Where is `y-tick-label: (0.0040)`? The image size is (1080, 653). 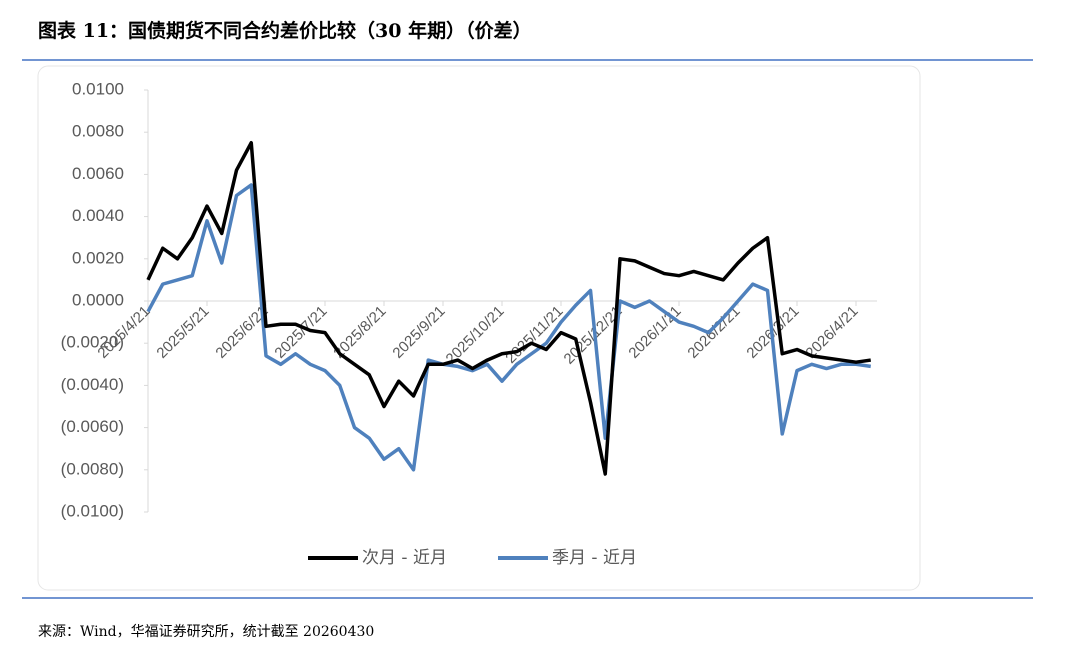 y-tick-label: (0.0040) is located at coordinates (92, 384).